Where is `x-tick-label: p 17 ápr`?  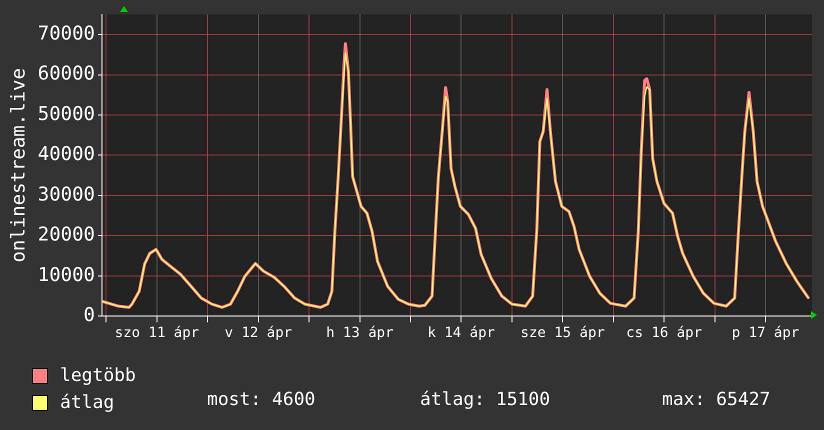
x-tick-label: p 17 ápr is located at coordinates (766, 333).